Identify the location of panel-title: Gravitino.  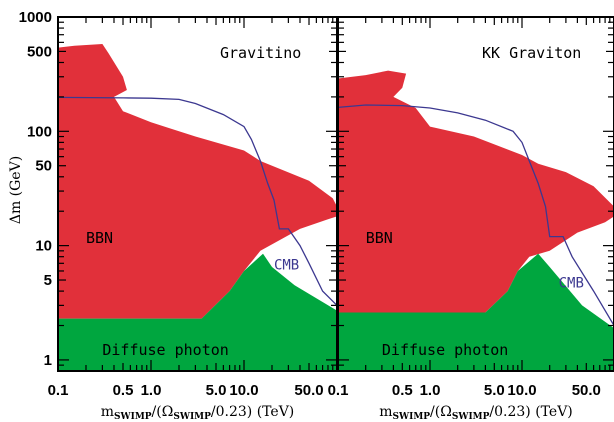
(260, 53).